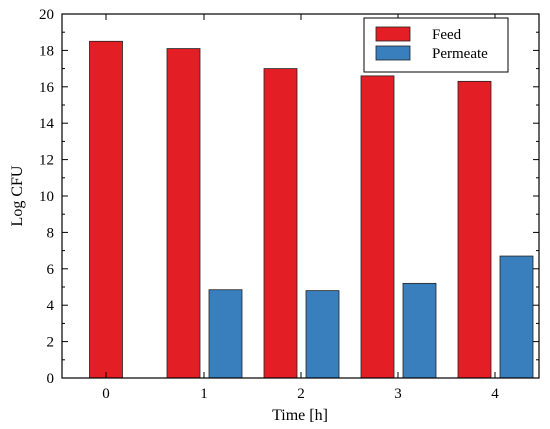  I want to click on legend-label-feed: Feed, so click(447, 35).